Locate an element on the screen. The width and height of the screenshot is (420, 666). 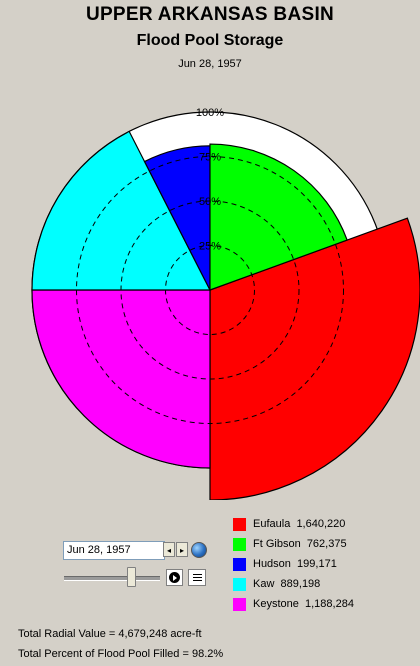
radial-tick-label: 25% is located at coordinates (210, 247).